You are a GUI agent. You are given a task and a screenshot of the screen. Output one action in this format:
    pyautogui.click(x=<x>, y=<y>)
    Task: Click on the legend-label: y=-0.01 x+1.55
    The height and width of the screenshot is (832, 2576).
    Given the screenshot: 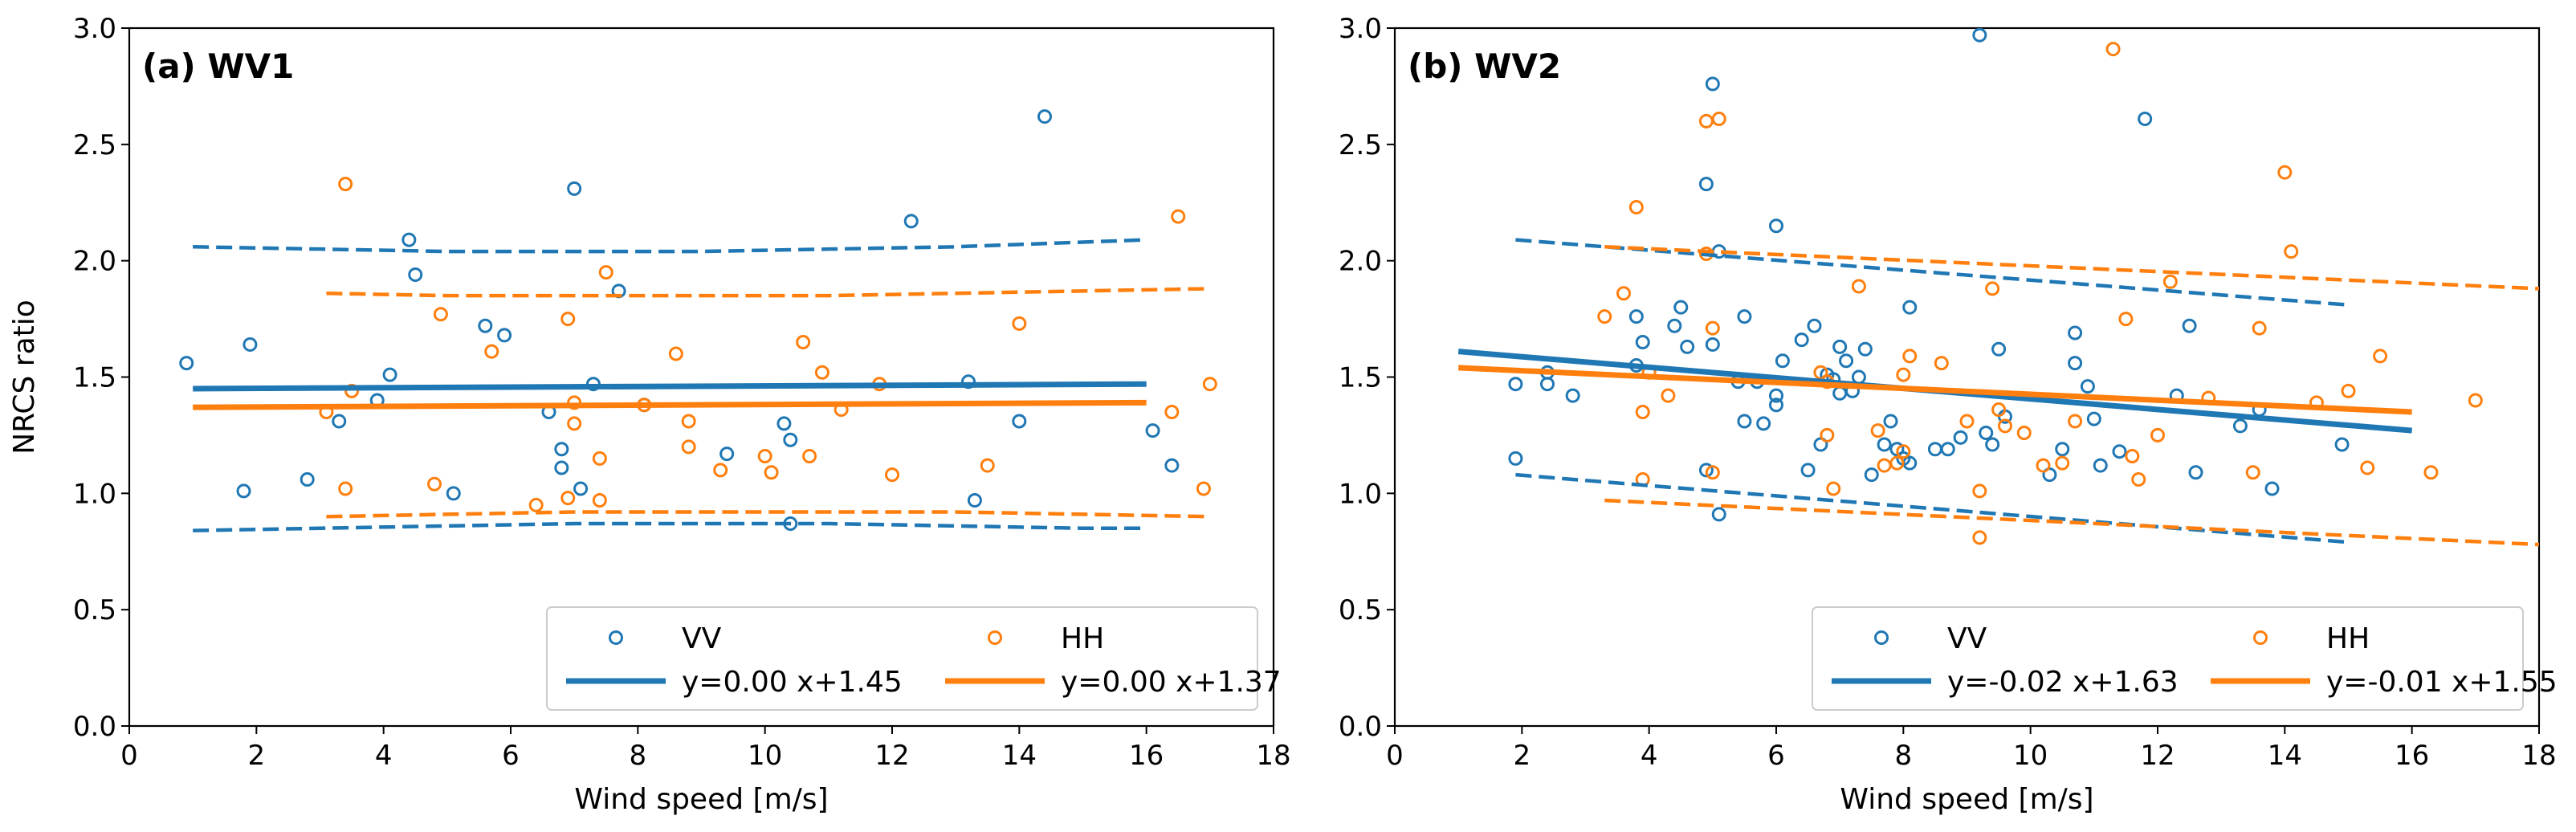 What is the action you would take?
    pyautogui.click(x=2442, y=682)
    